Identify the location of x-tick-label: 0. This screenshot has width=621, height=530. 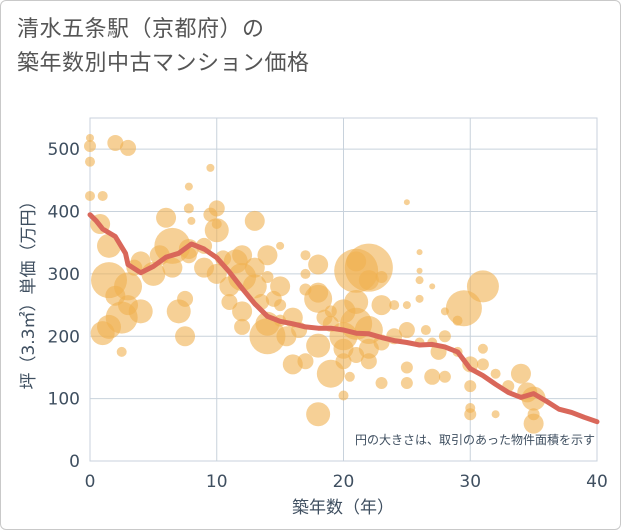
(90, 482).